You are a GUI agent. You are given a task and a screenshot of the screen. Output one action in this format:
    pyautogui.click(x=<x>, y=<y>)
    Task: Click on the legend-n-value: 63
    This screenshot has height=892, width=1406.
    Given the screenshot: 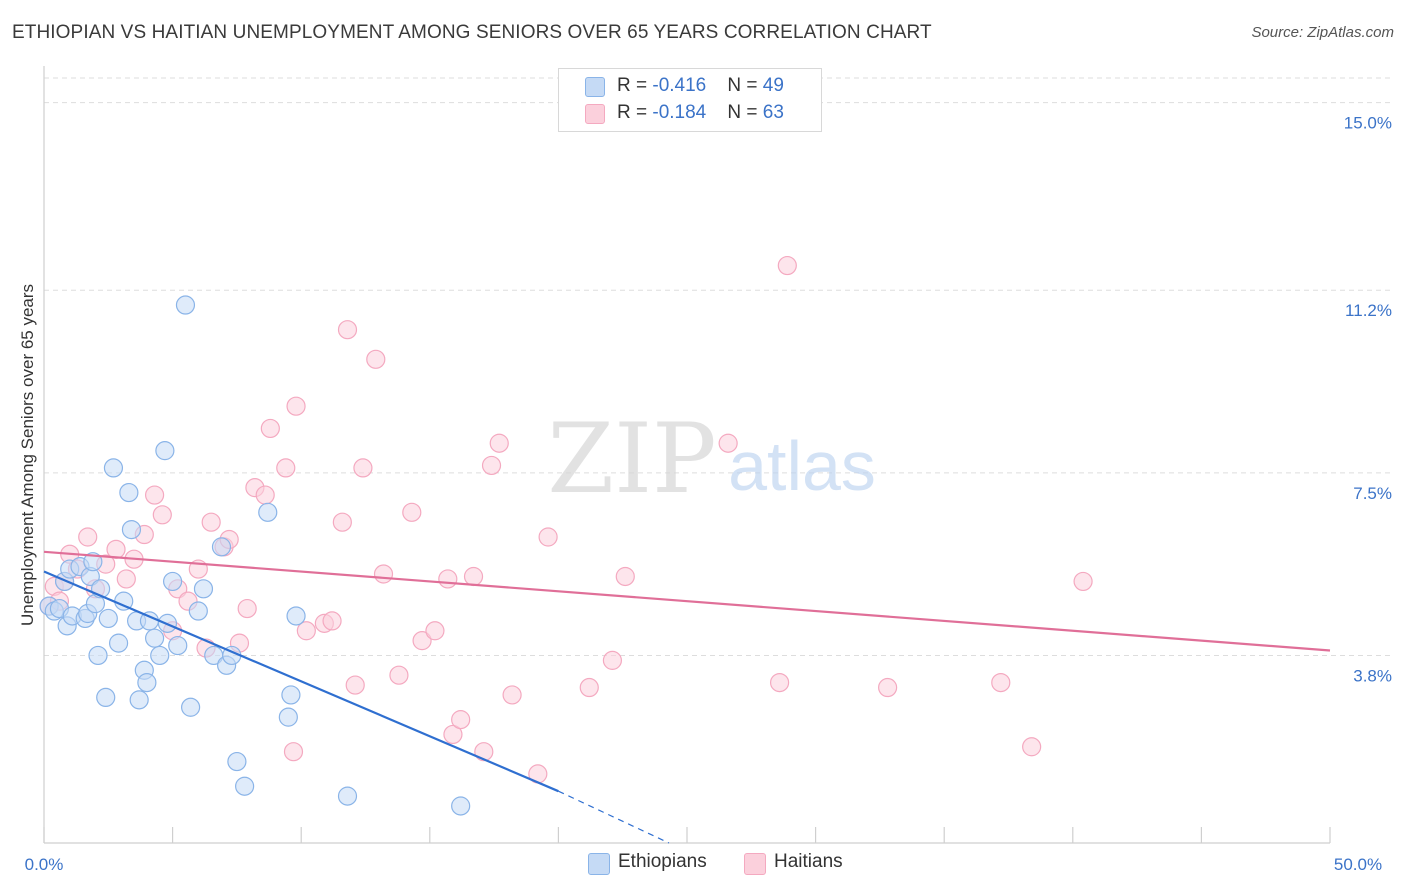 What is the action you would take?
    pyautogui.click(x=773, y=112)
    